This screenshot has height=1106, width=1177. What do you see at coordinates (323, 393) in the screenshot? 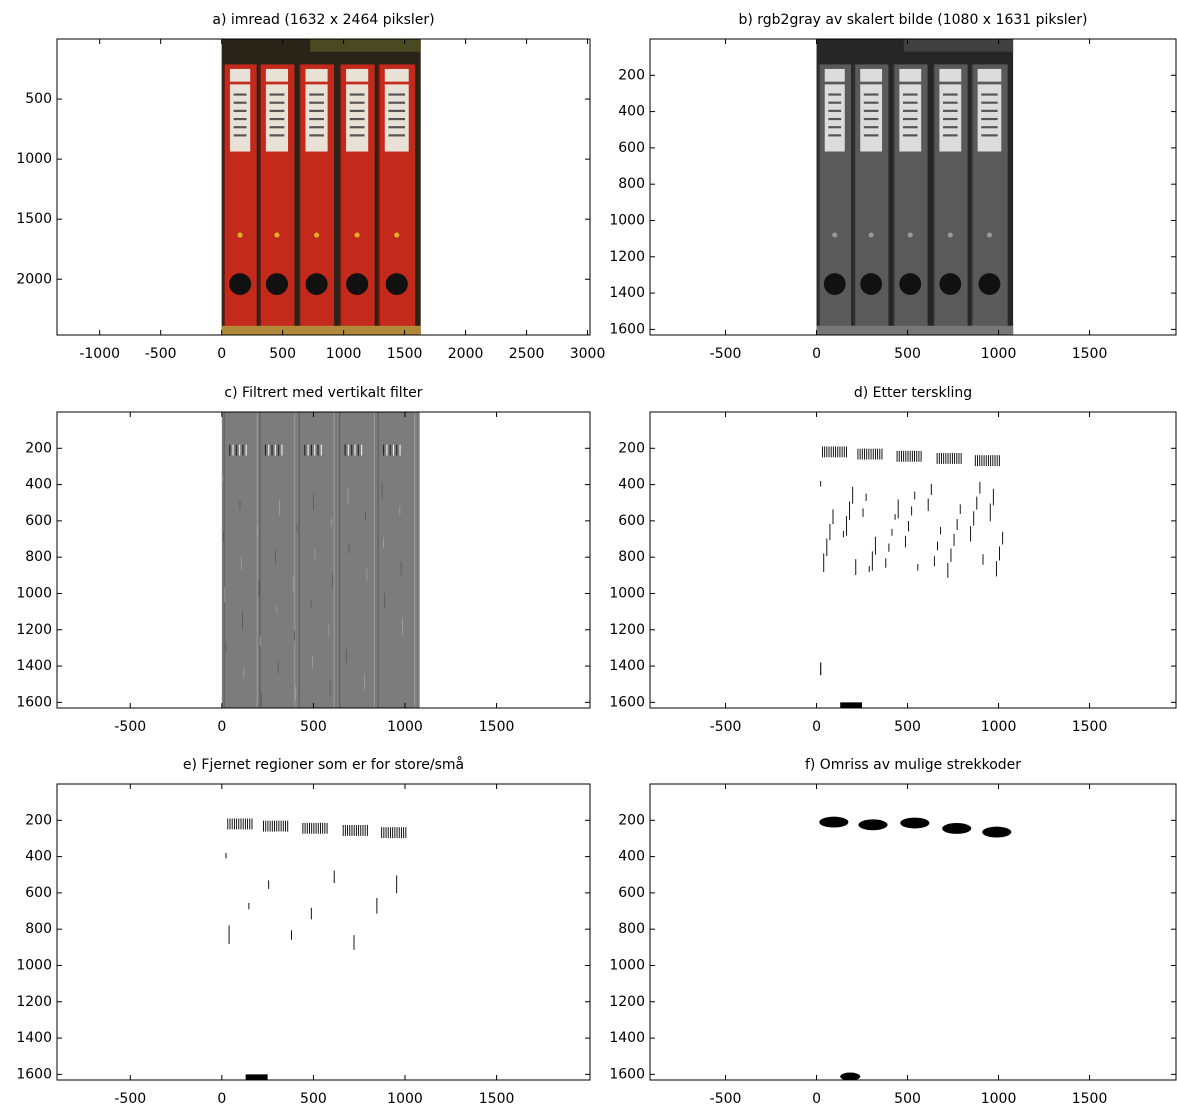
I see `axes-title: c) Filtrert med vertikalt filter` at bounding box center [323, 393].